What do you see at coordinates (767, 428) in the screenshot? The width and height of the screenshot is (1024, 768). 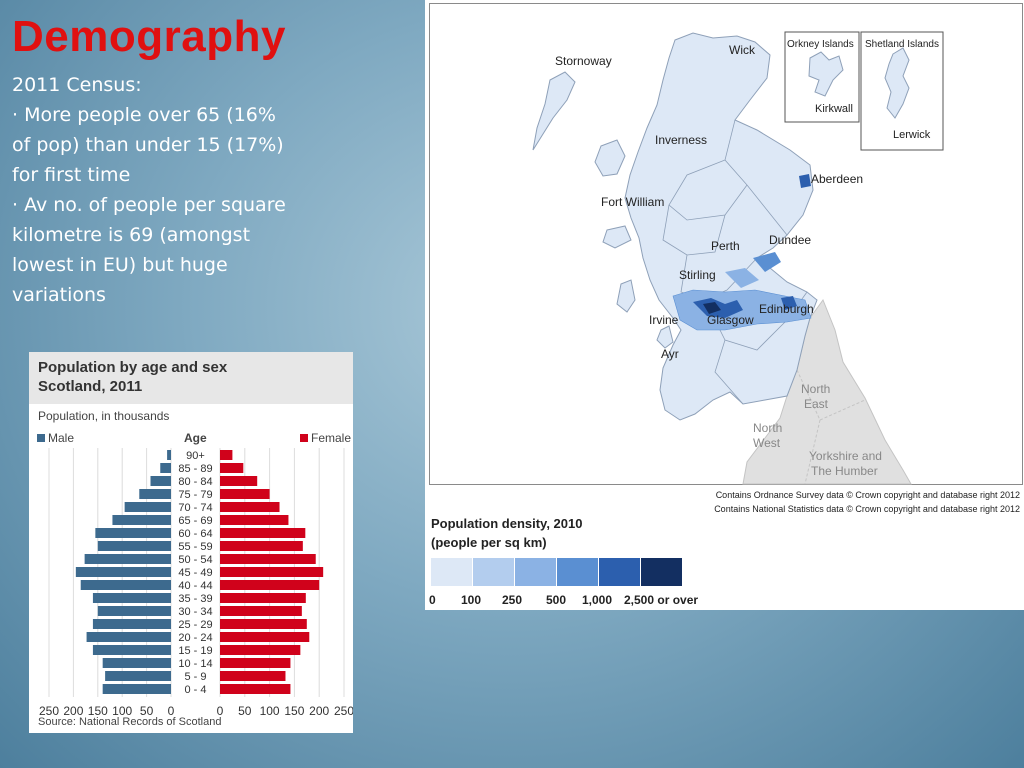 I see `label-north-west-line1: North` at bounding box center [767, 428].